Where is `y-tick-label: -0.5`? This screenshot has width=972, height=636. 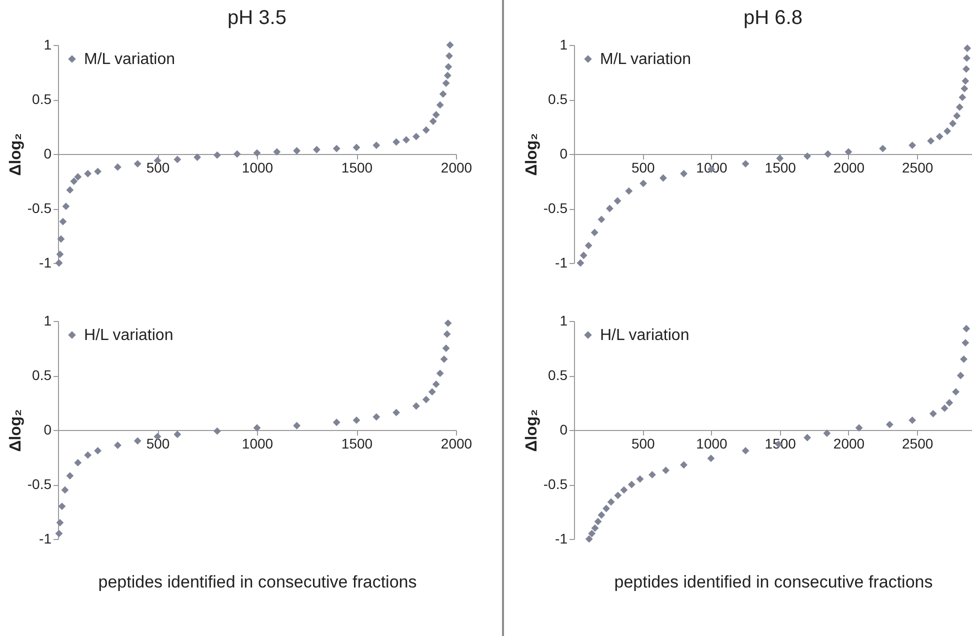 y-tick-label: -0.5 is located at coordinates (555, 484).